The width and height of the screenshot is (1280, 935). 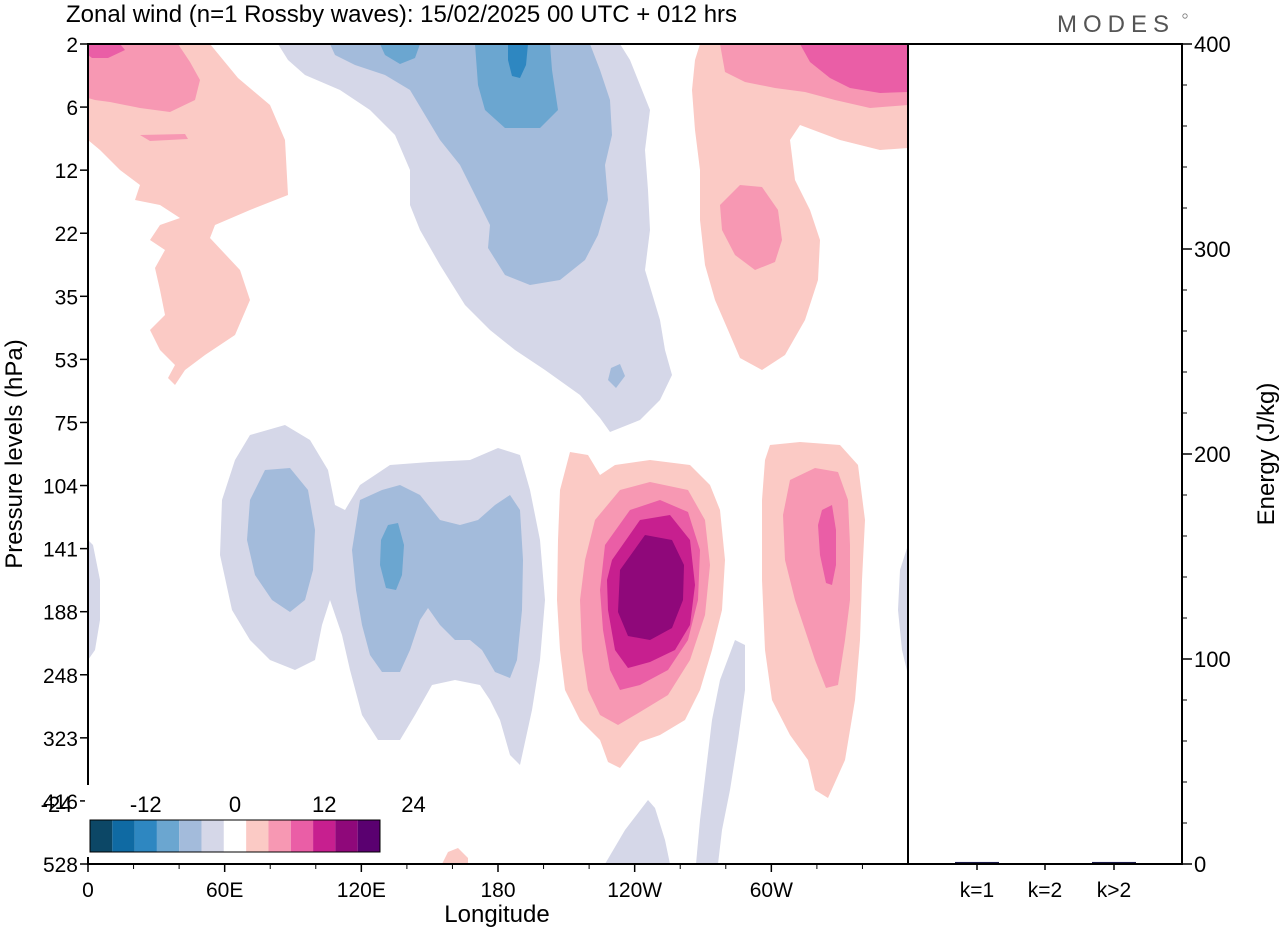 I want to click on colorbar-label: 12, so click(x=324, y=804).